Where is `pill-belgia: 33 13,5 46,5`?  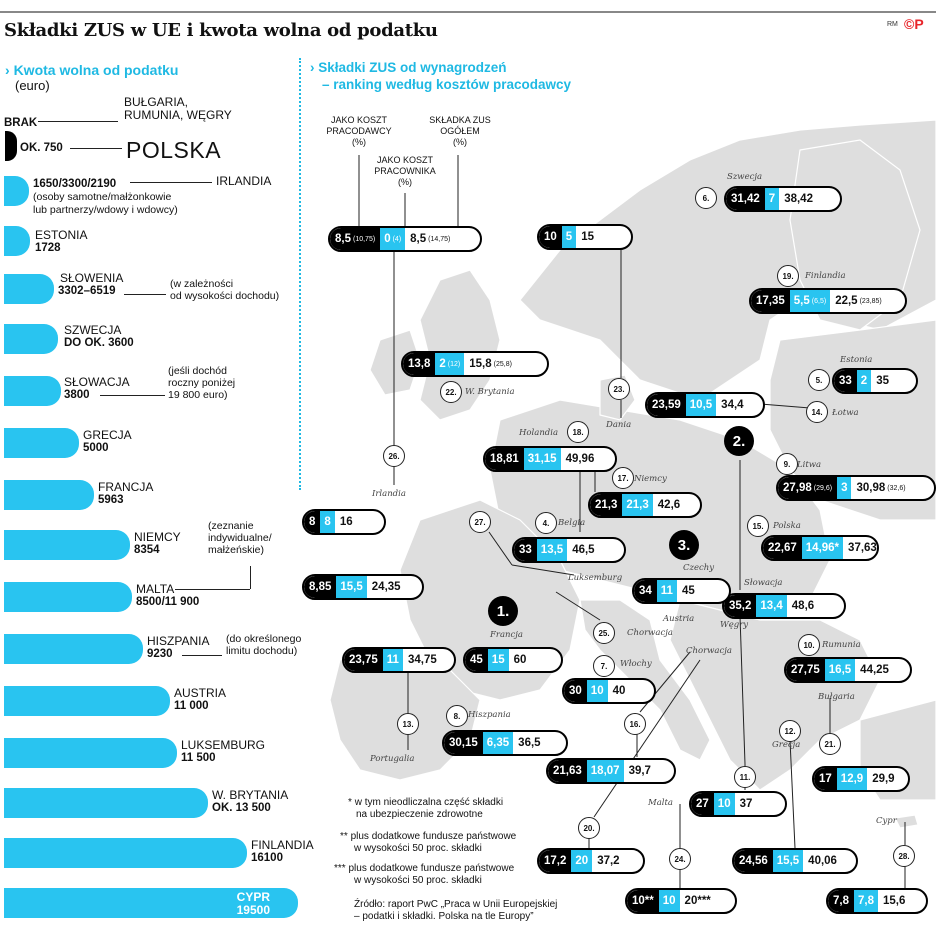 pill-belgia: 33 13,5 46,5 is located at coordinates (569, 550).